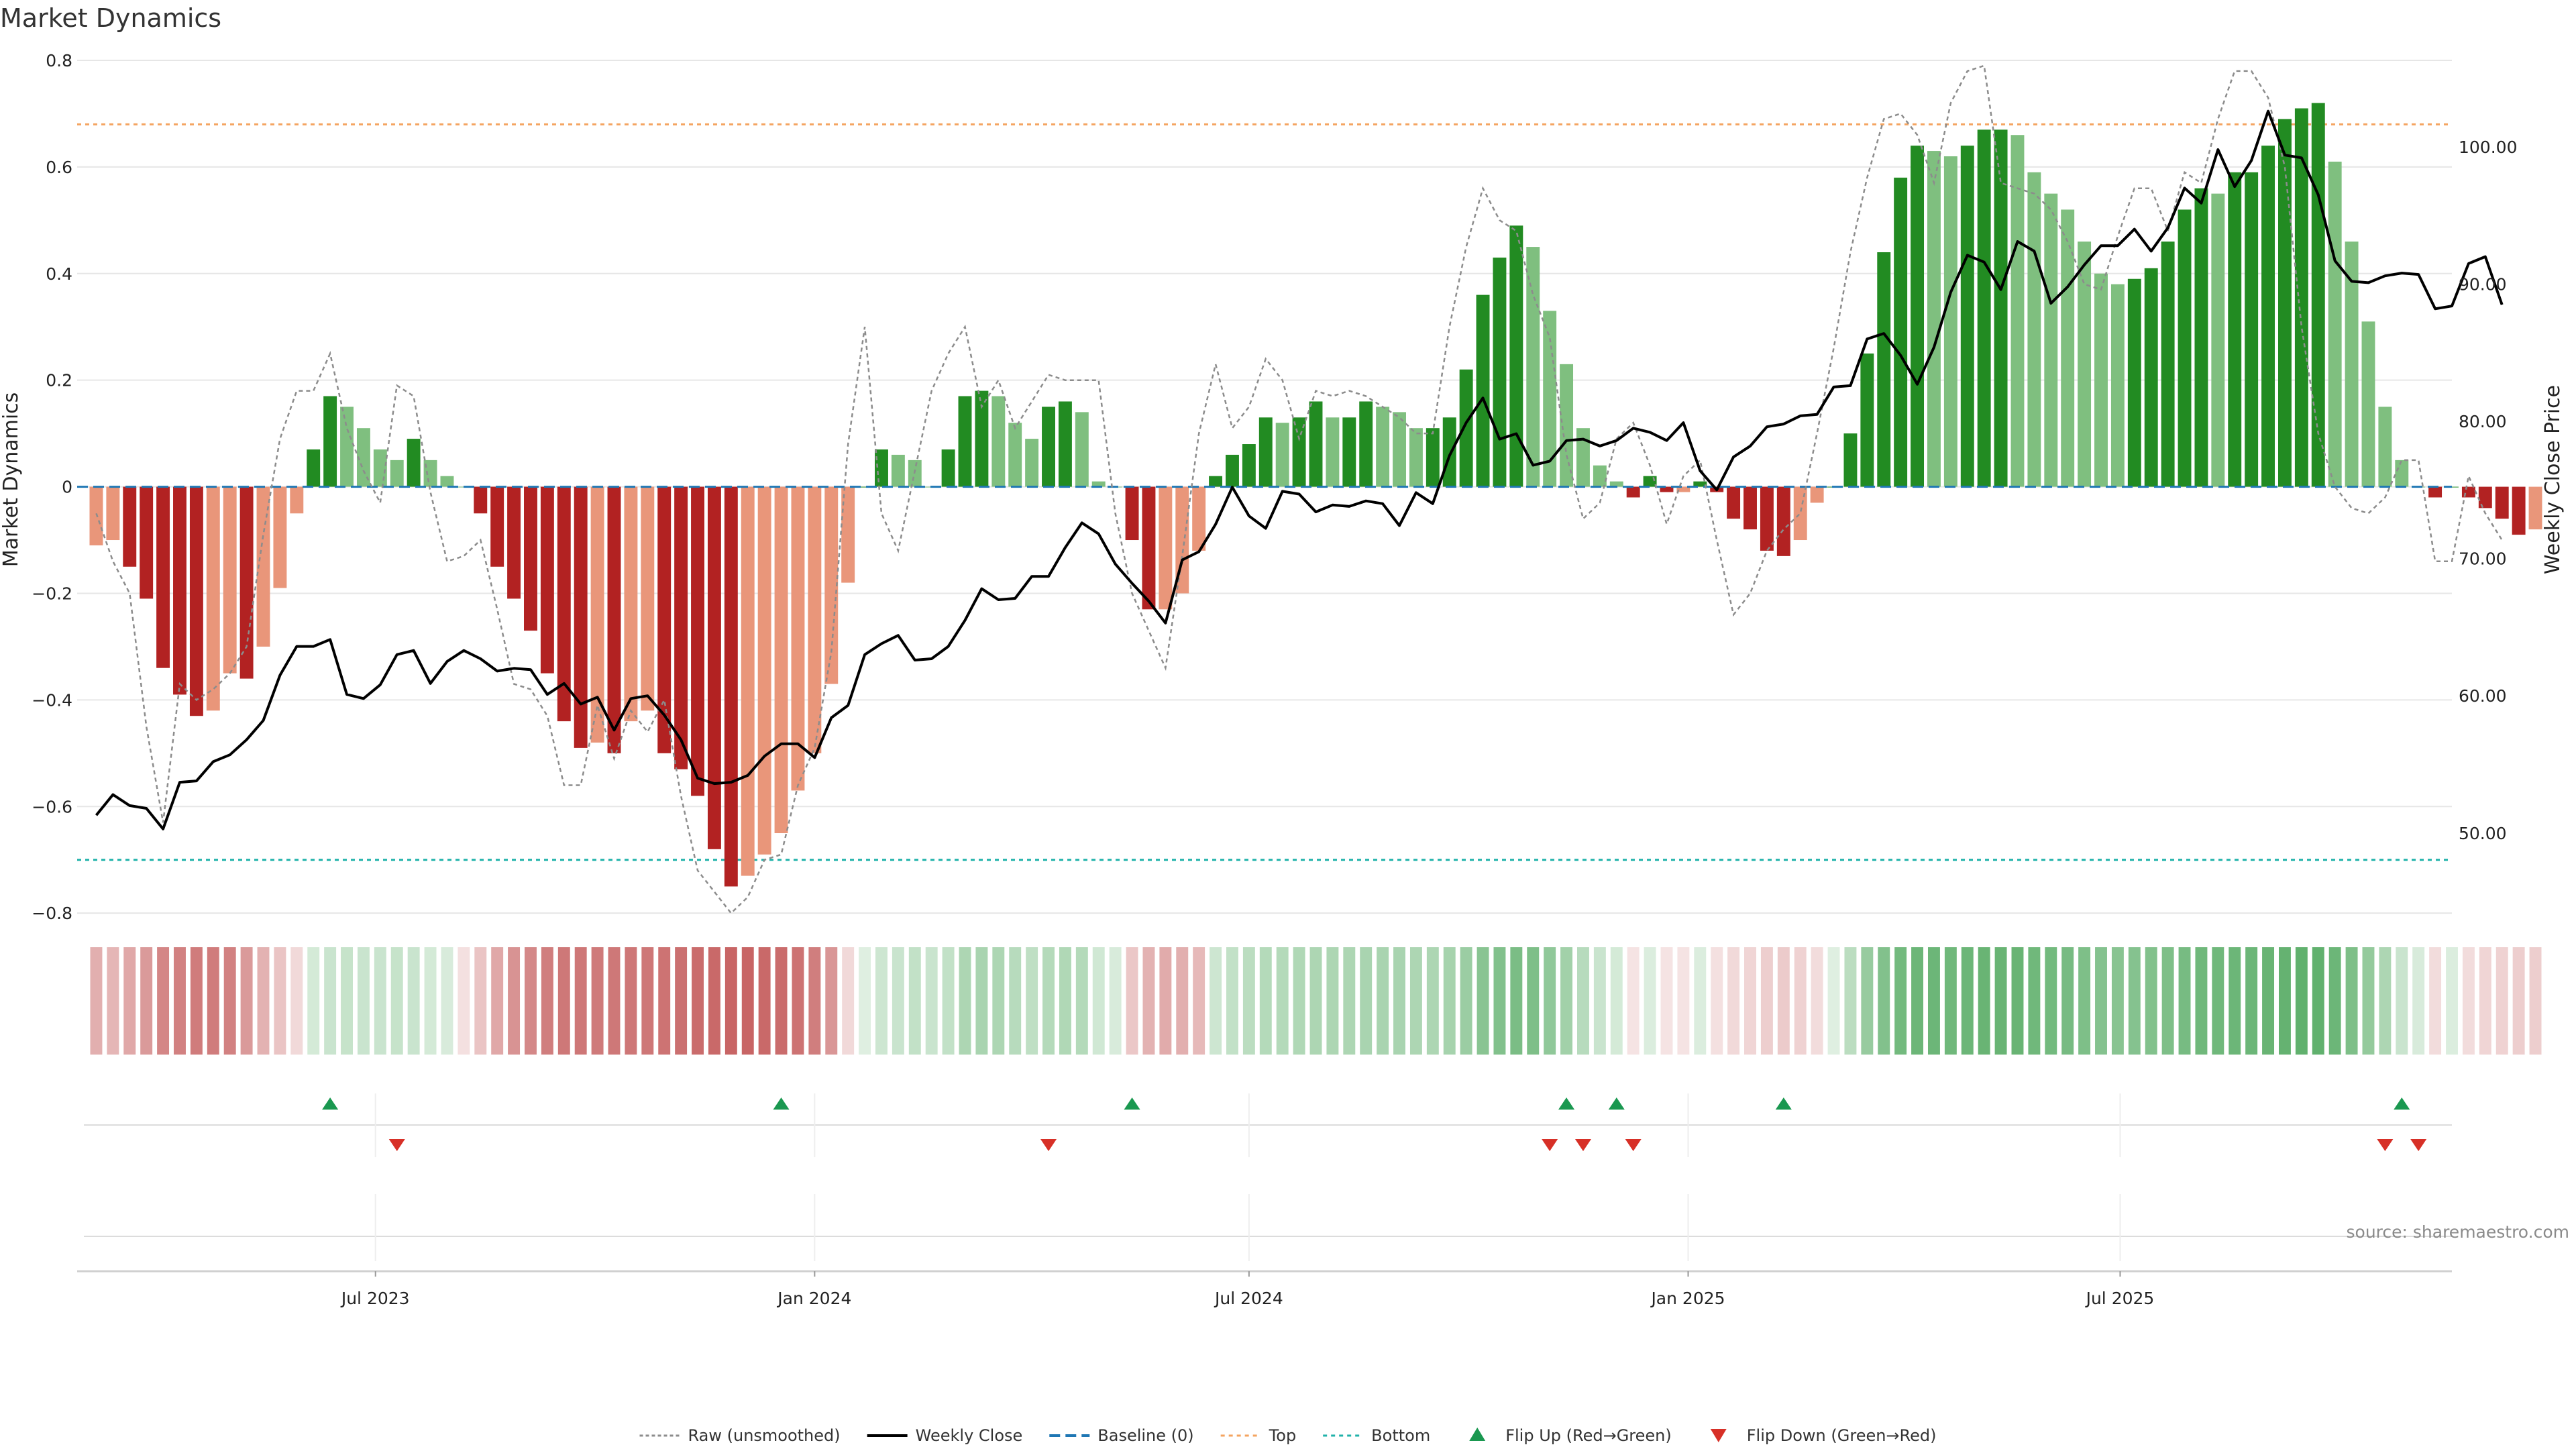 The image size is (2576, 1449). What do you see at coordinates (110, 18) in the screenshot?
I see `chart-title: Market Dynamics` at bounding box center [110, 18].